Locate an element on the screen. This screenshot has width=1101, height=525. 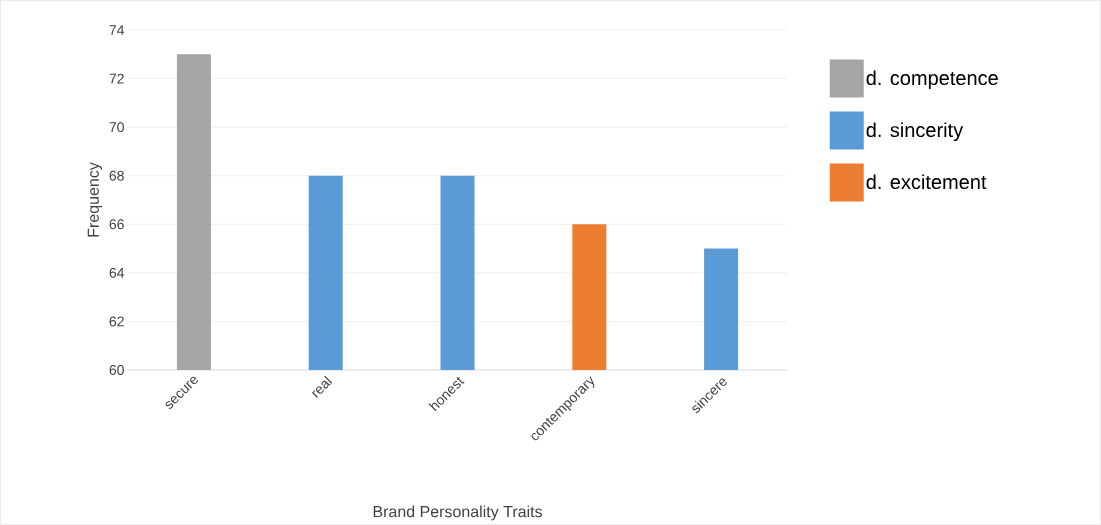
y-tick-label: 60 is located at coordinates (116, 370).